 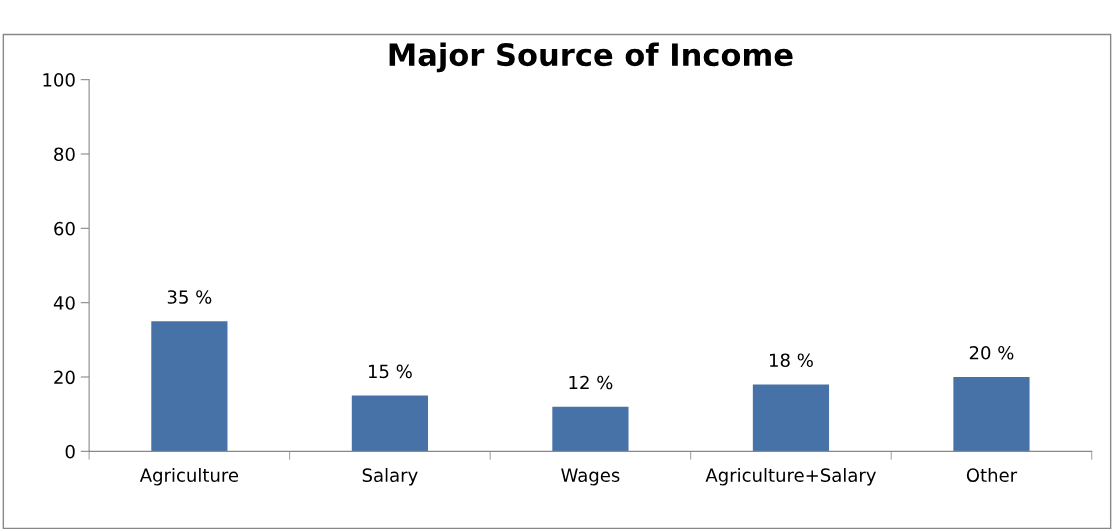 What do you see at coordinates (189, 297) in the screenshot?
I see `data-label: 35 %` at bounding box center [189, 297].